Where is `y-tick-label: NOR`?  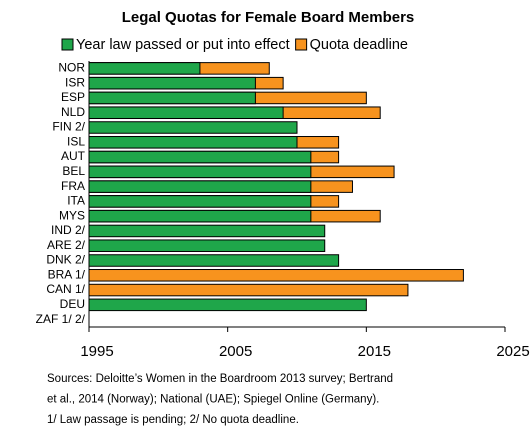
y-tick-label: NOR is located at coordinates (71, 68).